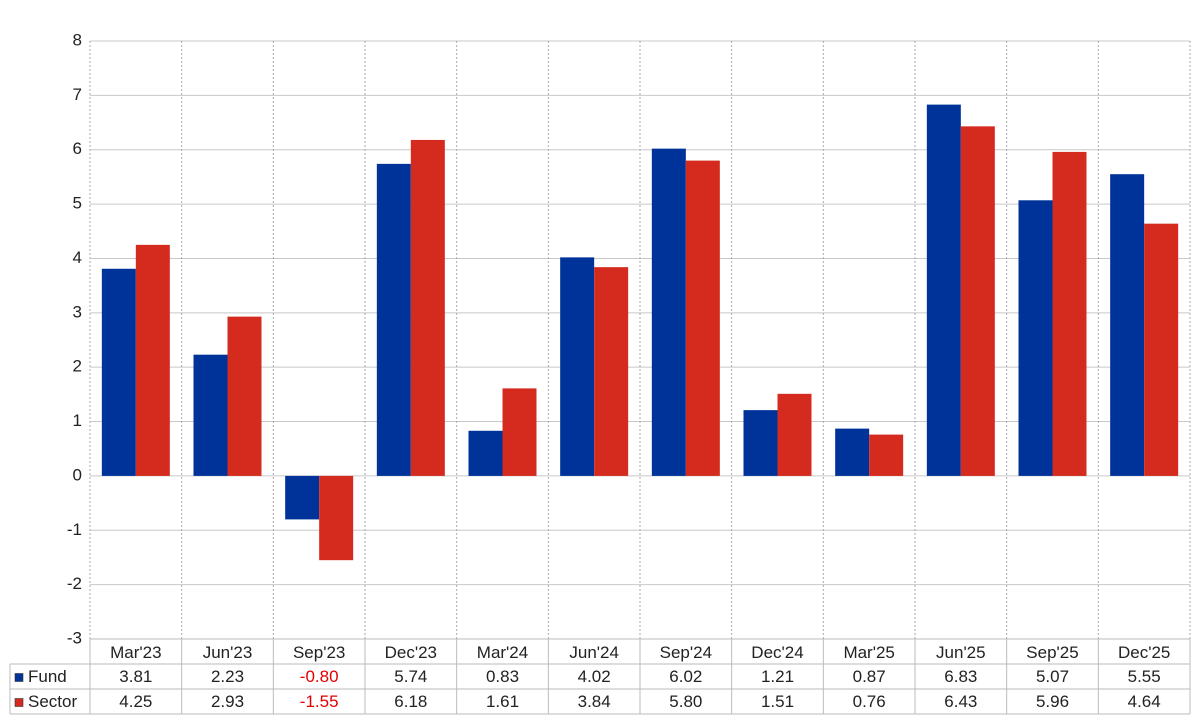 This screenshot has width=1200, height=720. What do you see at coordinates (777, 701) in the screenshot?
I see `data-label: 1.51` at bounding box center [777, 701].